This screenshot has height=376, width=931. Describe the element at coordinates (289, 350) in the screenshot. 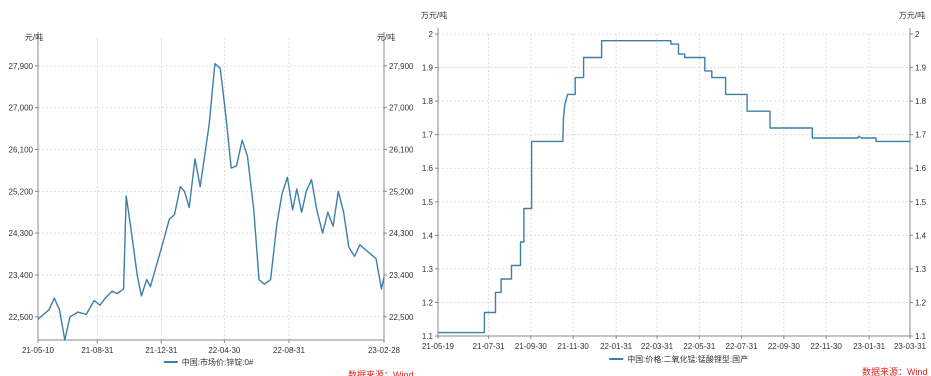

I see `x-tick-label: 22-08-31` at that location.